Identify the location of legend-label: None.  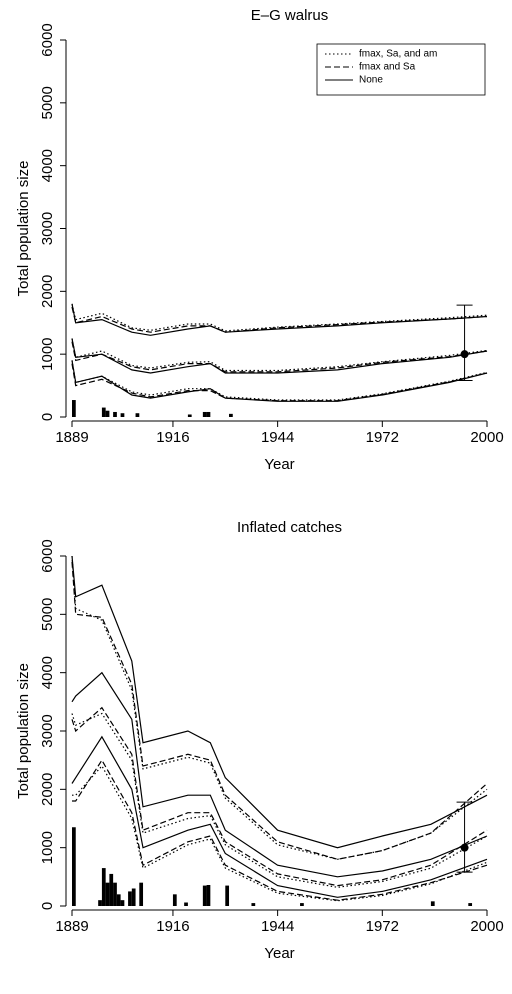
(371, 80).